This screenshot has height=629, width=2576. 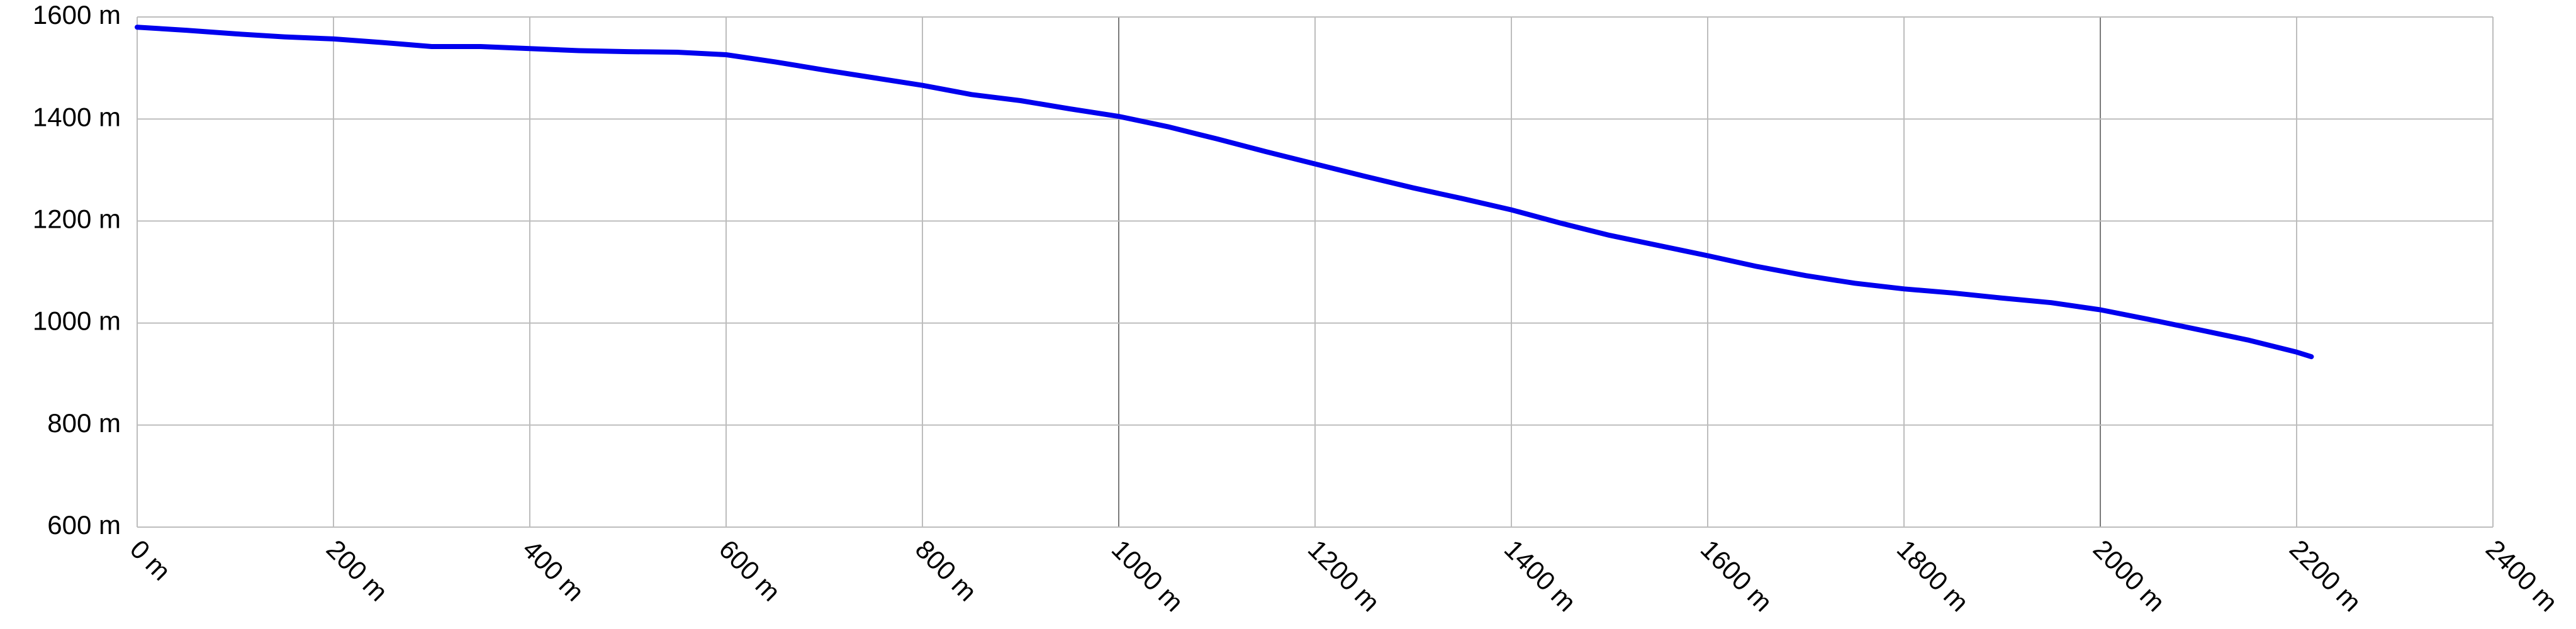 I want to click on y-tick-label: 1200 m, so click(x=77, y=218).